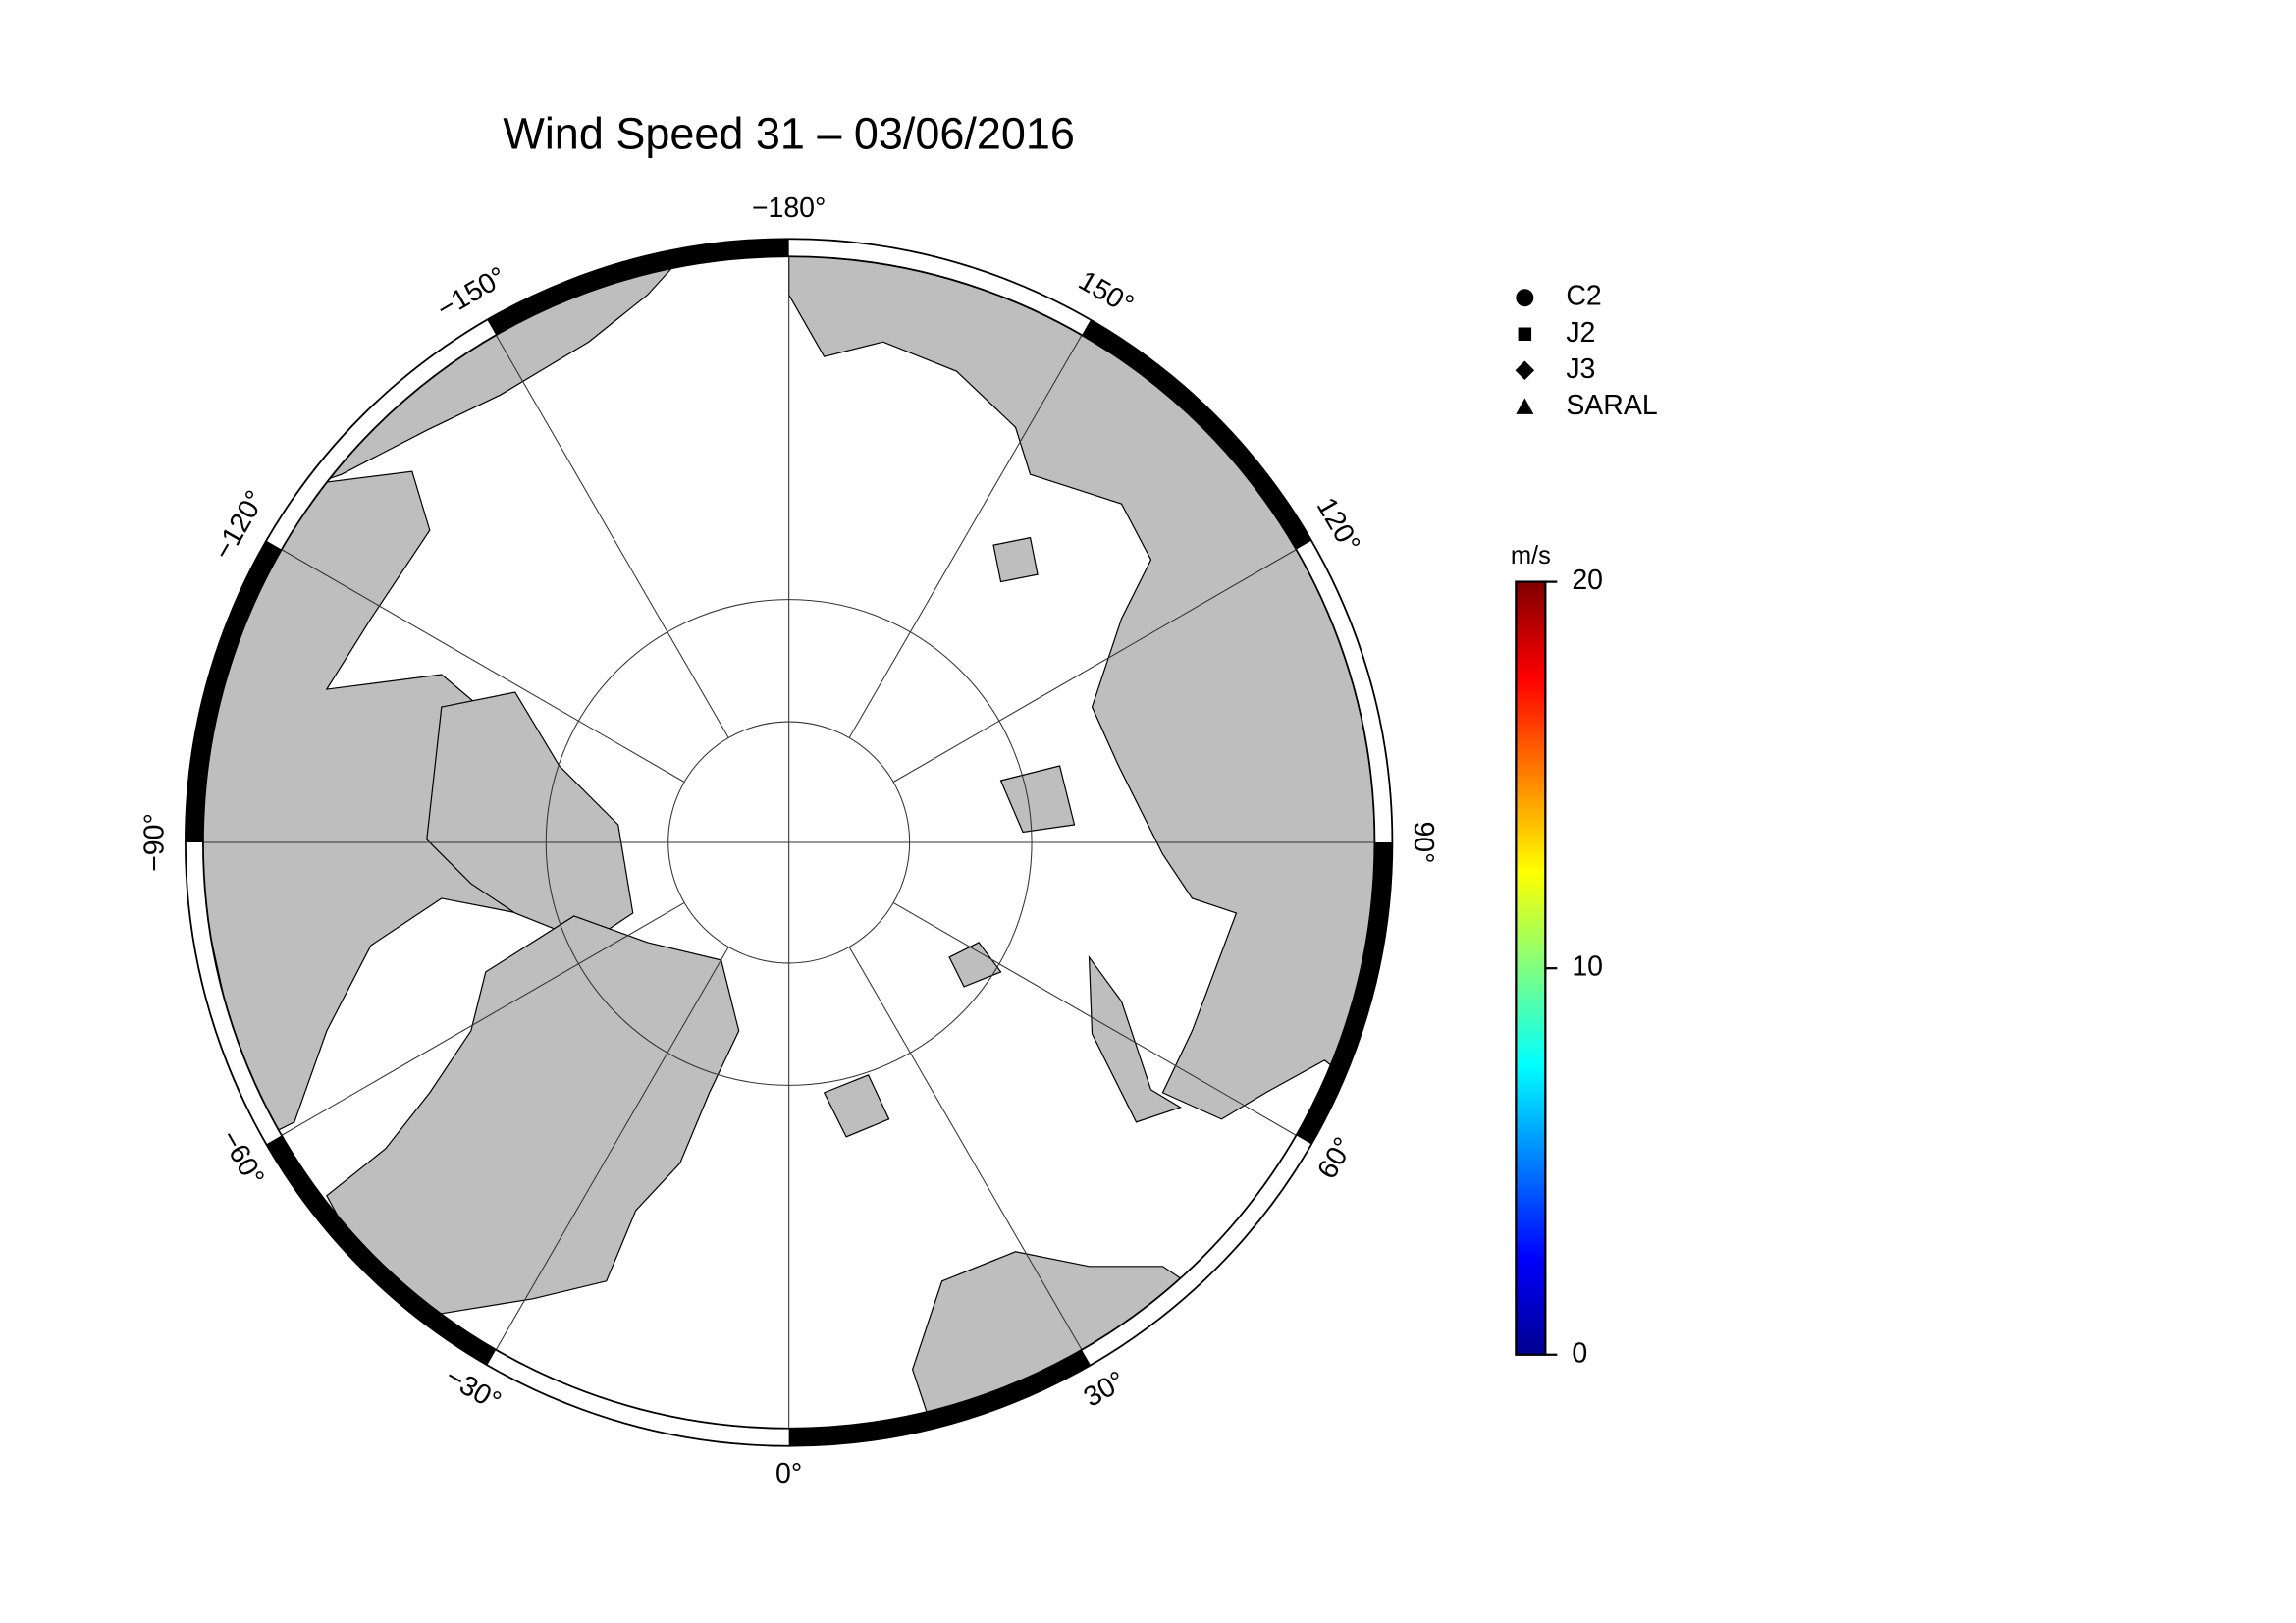  Describe the element at coordinates (1038, 799) in the screenshot. I see `severnaya` at that location.